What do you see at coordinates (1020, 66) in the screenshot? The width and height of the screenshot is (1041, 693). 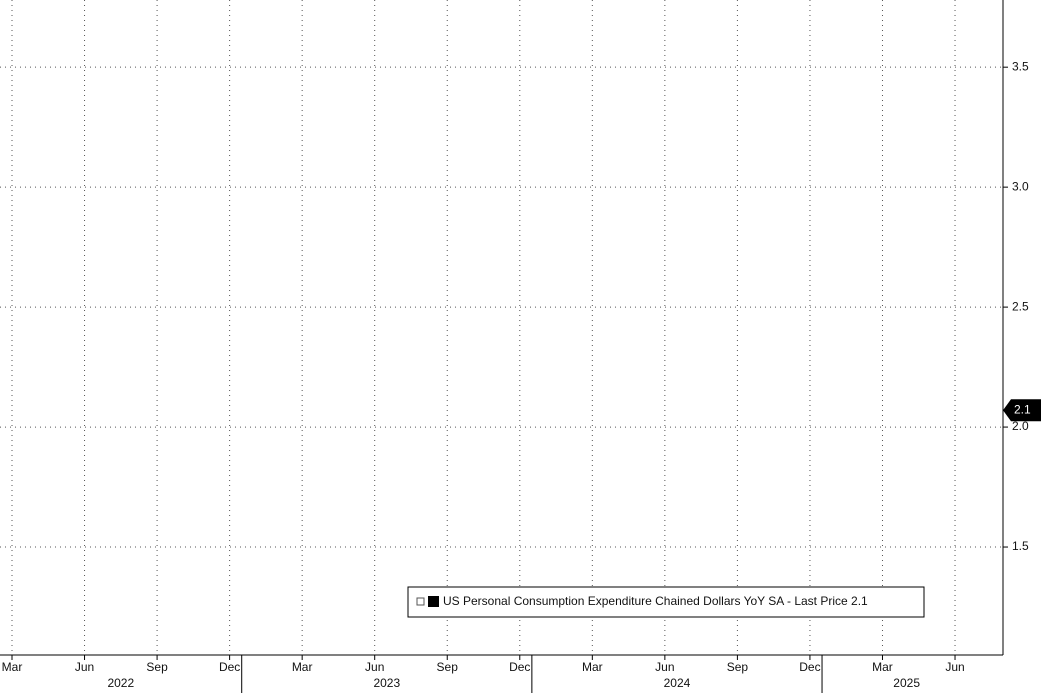 I see `y-tick-label: 3.5` at bounding box center [1020, 66].